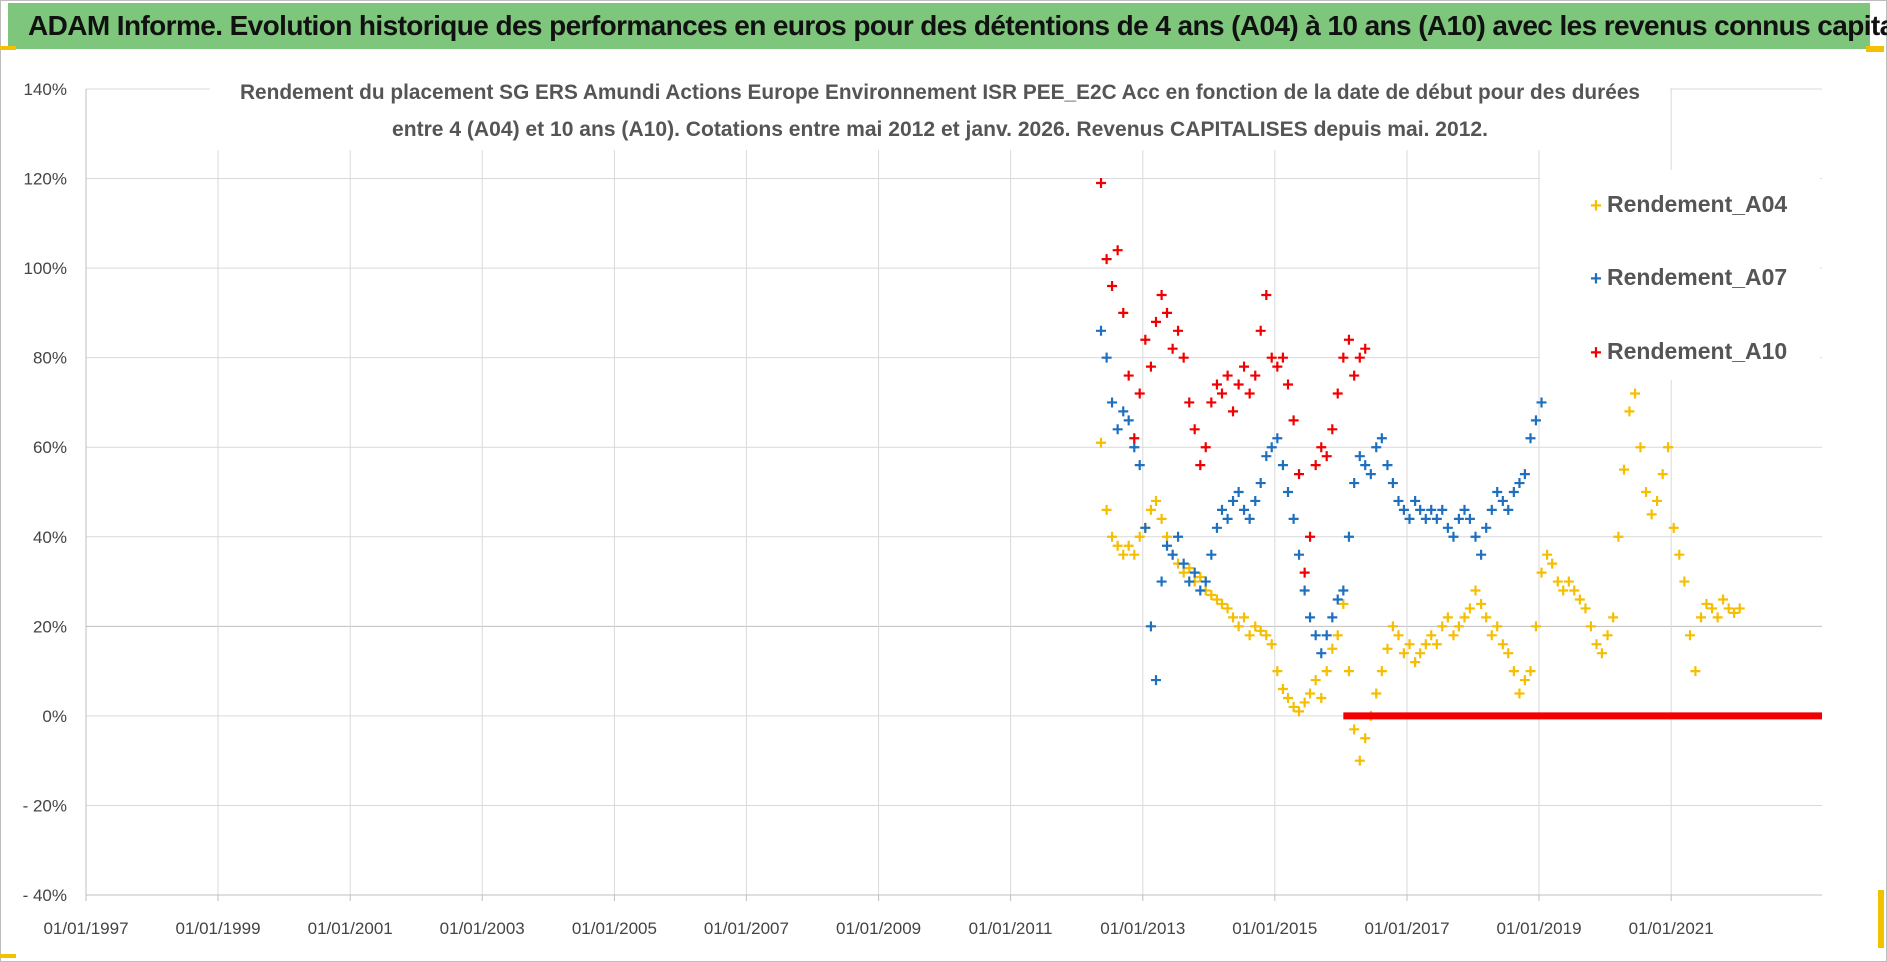  I want to click on corner-mark-top-right, so click(1875, 49).